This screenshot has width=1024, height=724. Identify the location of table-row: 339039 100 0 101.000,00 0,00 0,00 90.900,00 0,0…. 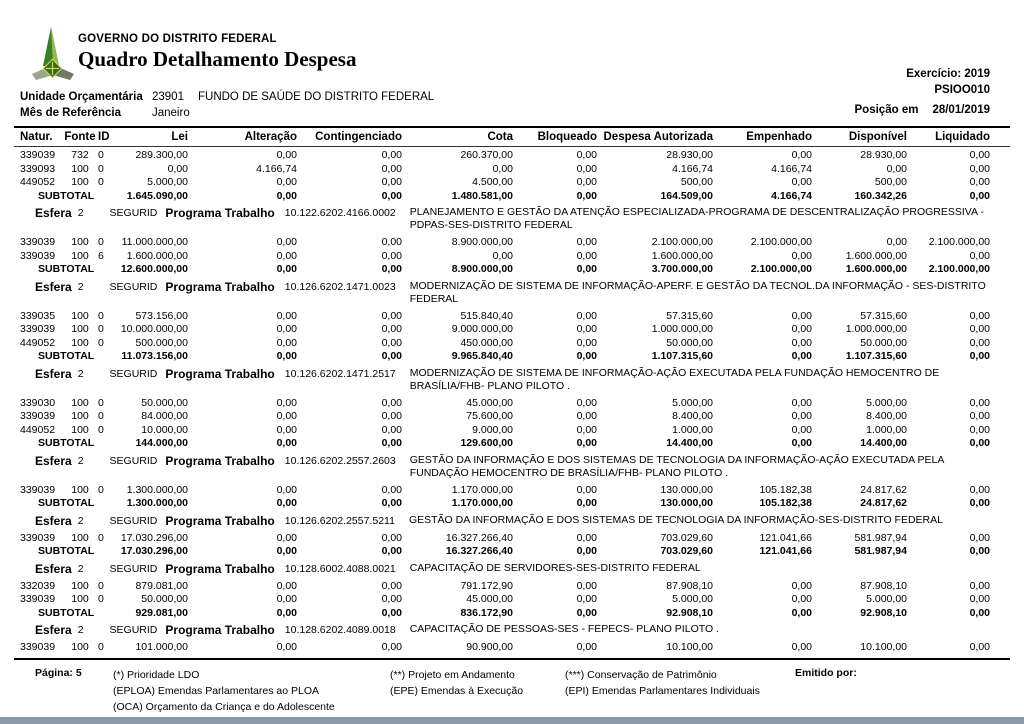
(505, 648).